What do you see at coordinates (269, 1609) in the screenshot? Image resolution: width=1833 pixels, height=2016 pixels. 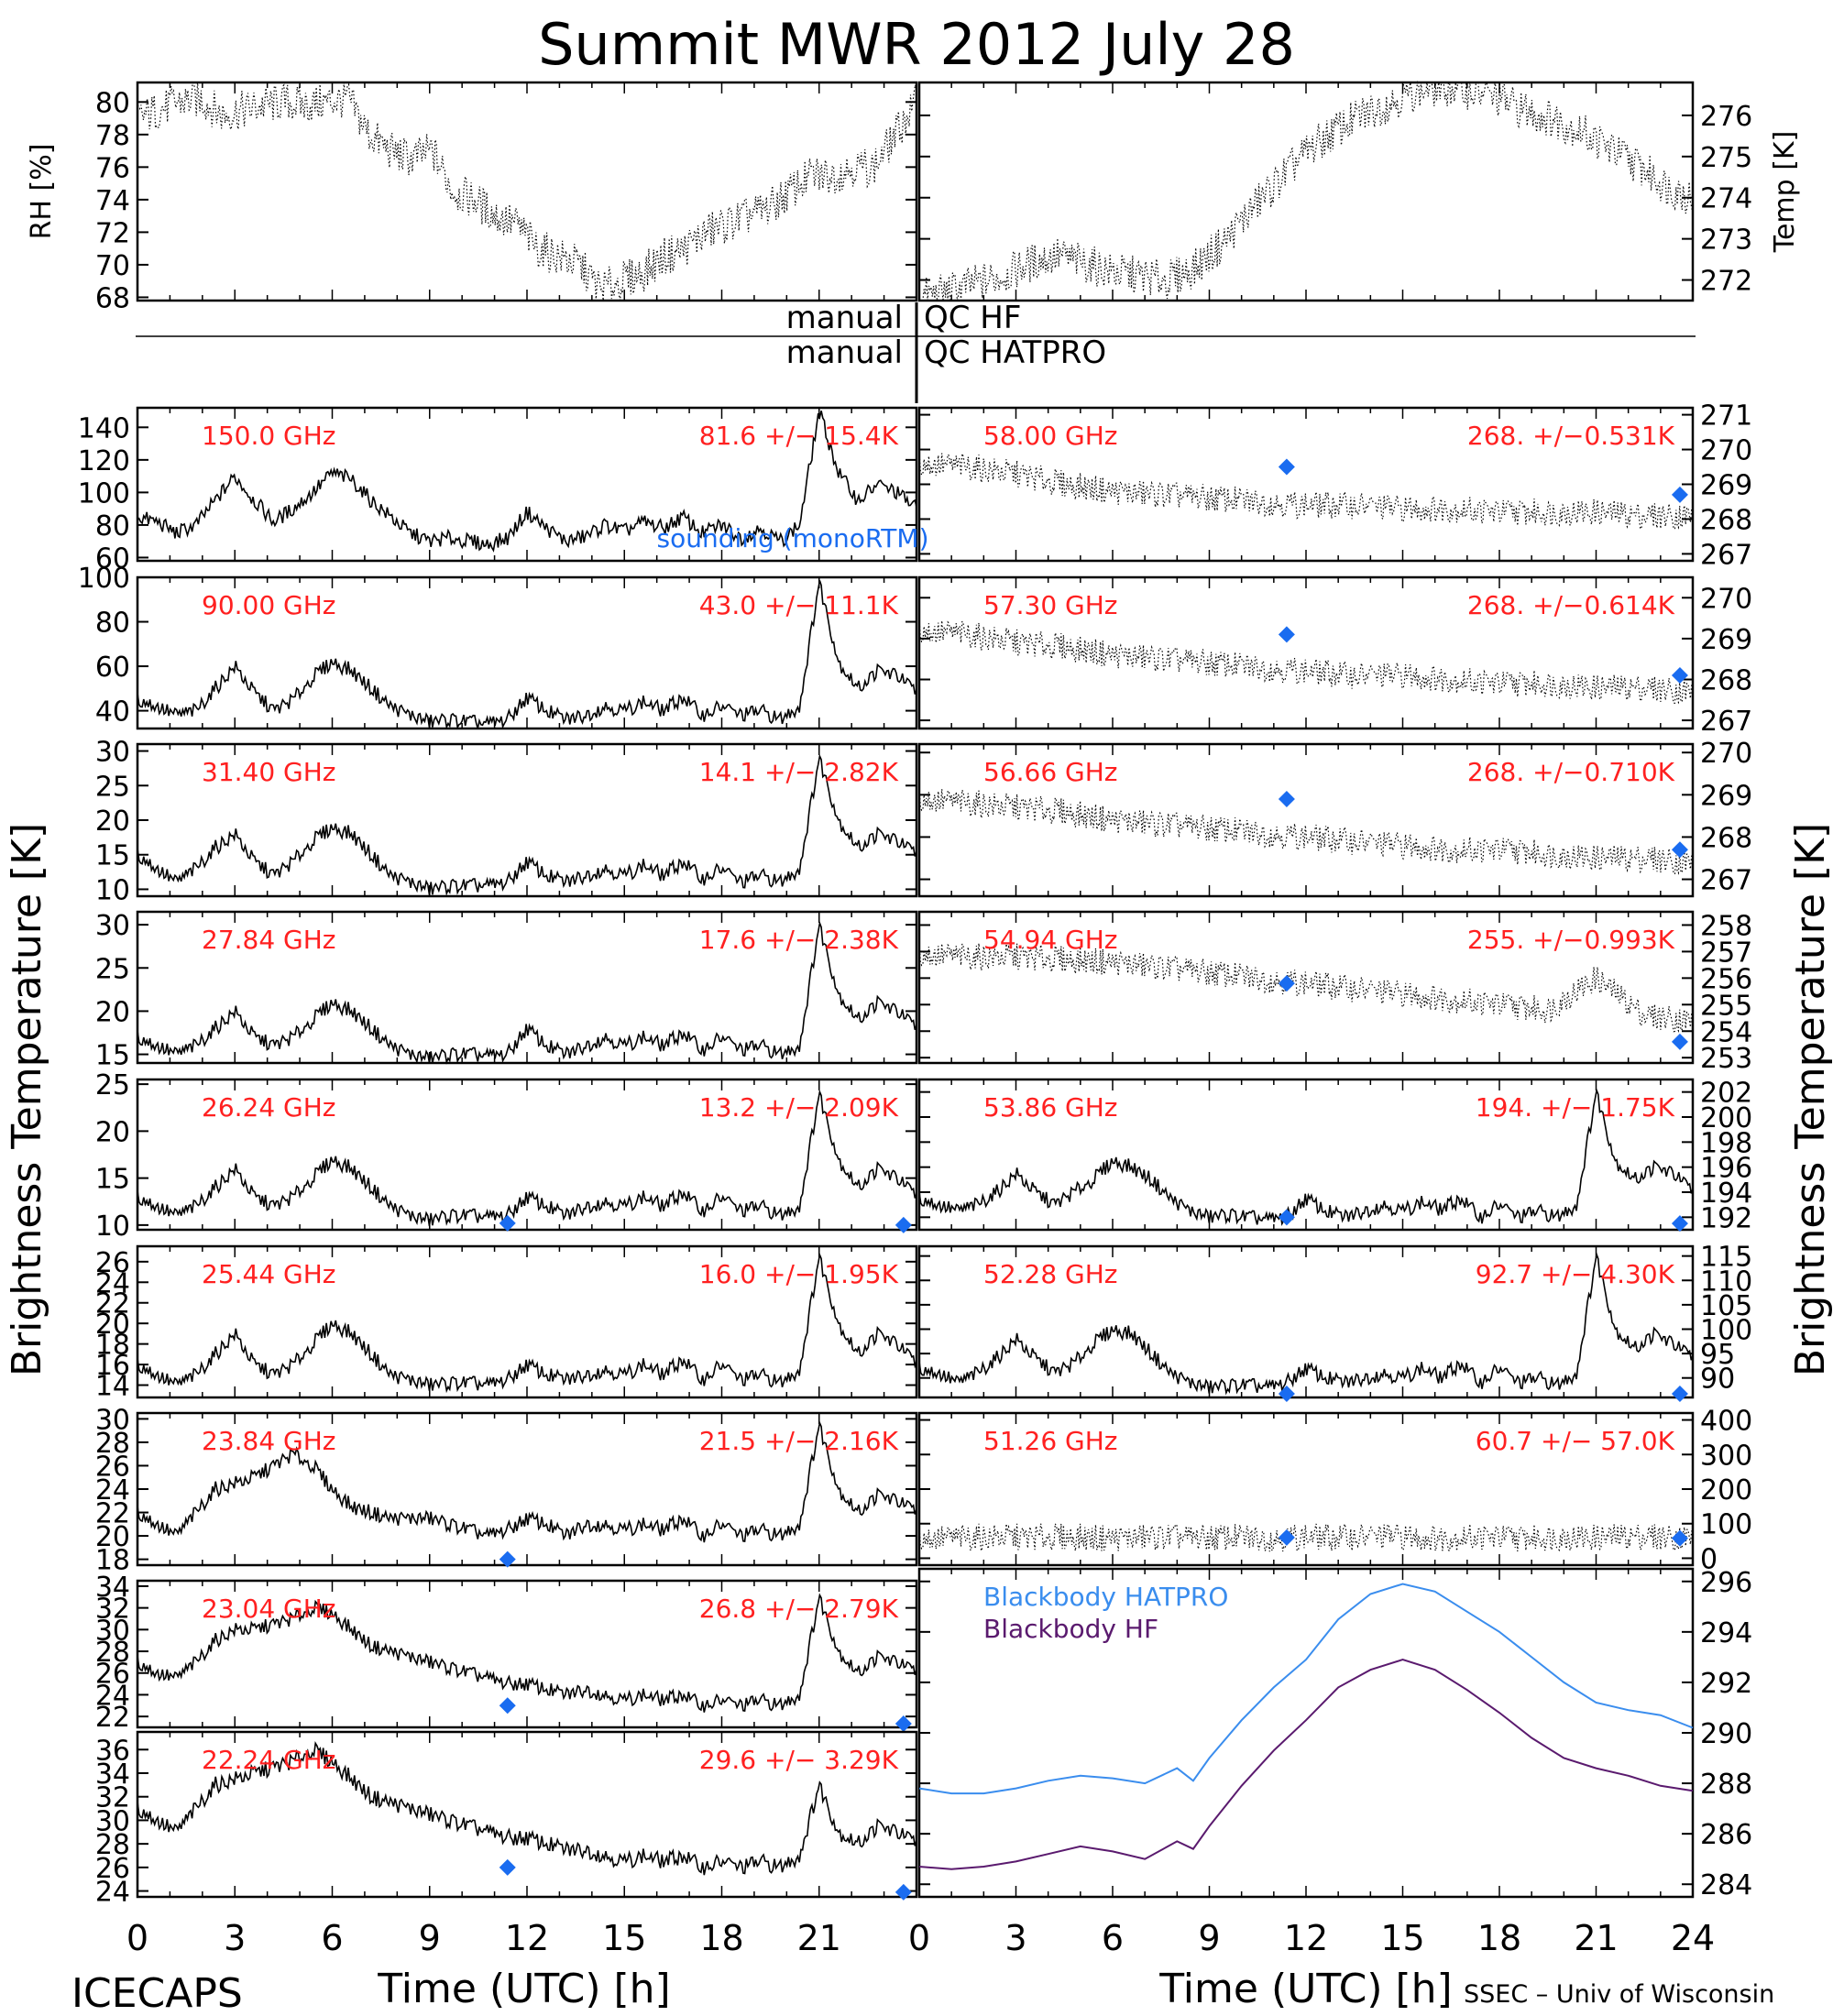 I see `freq-label: 23.04 GHz` at bounding box center [269, 1609].